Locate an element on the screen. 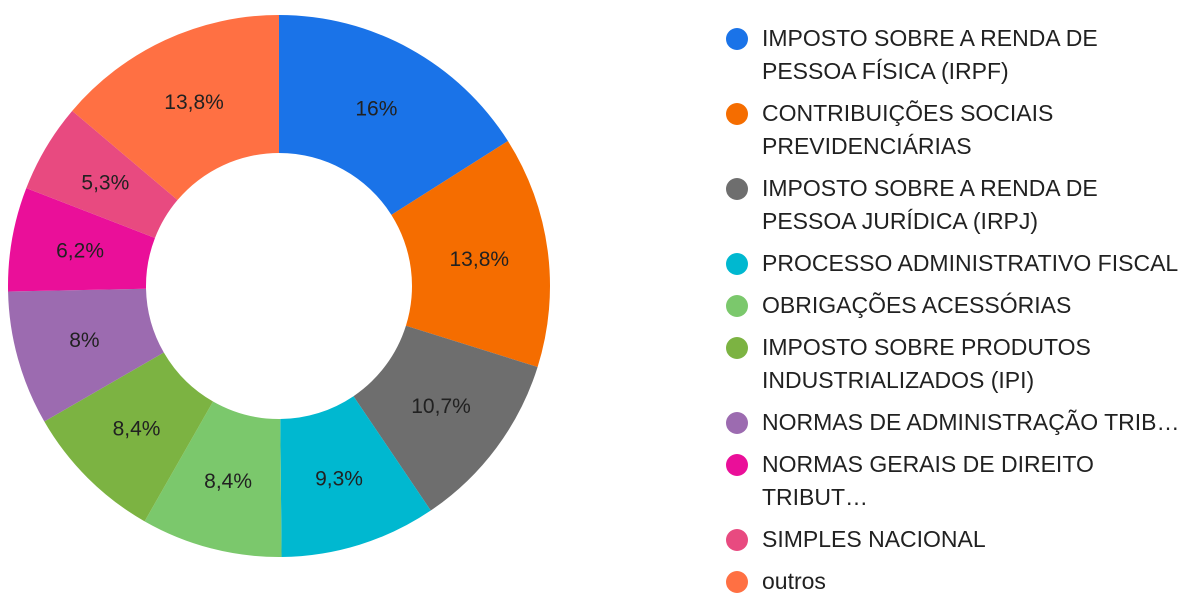  legend-label: outros is located at coordinates (794, 581).